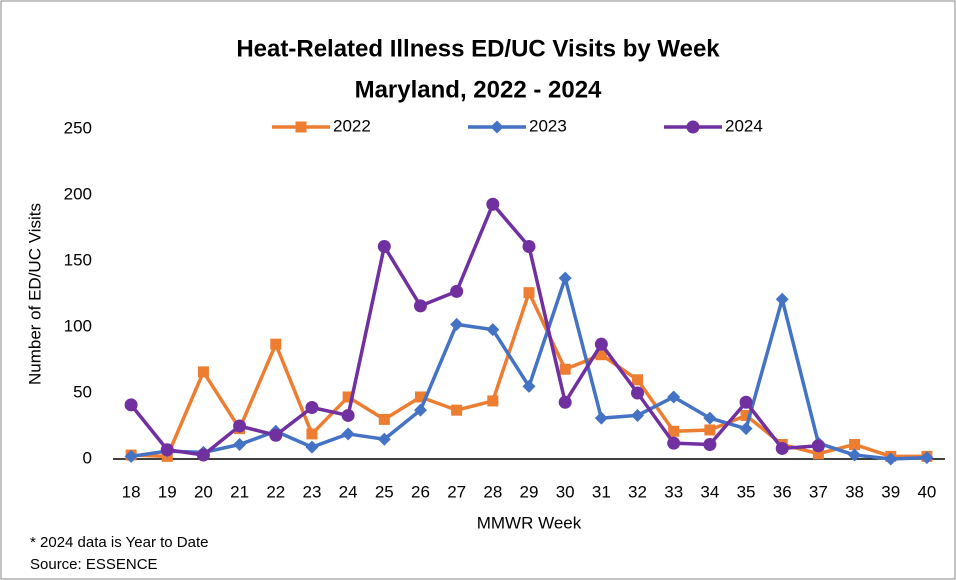 This screenshot has height=580, width=956. Describe the element at coordinates (478, 89) in the screenshot. I see `chart-subtitle: Maryland, 2022 - 2024` at that location.